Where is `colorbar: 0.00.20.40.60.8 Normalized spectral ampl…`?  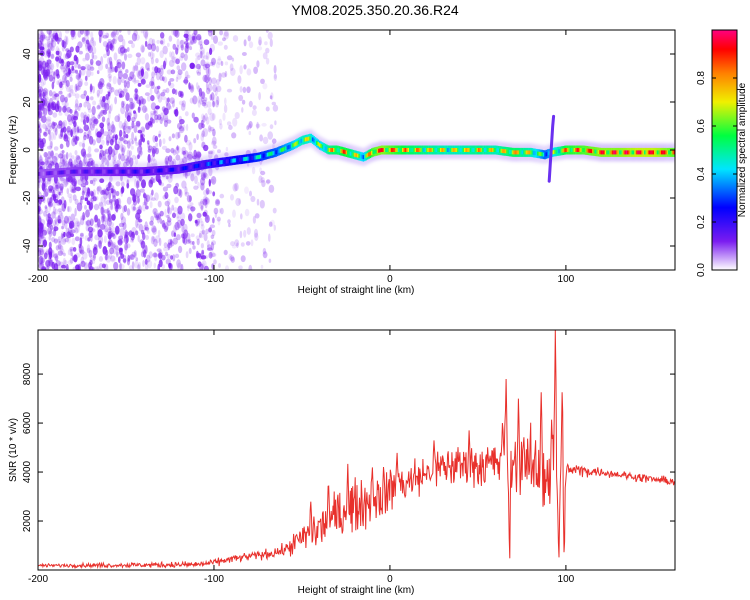
colorbar: 0.00.20.40.60.8 Normalized spectral ampl… is located at coordinates (722, 153).